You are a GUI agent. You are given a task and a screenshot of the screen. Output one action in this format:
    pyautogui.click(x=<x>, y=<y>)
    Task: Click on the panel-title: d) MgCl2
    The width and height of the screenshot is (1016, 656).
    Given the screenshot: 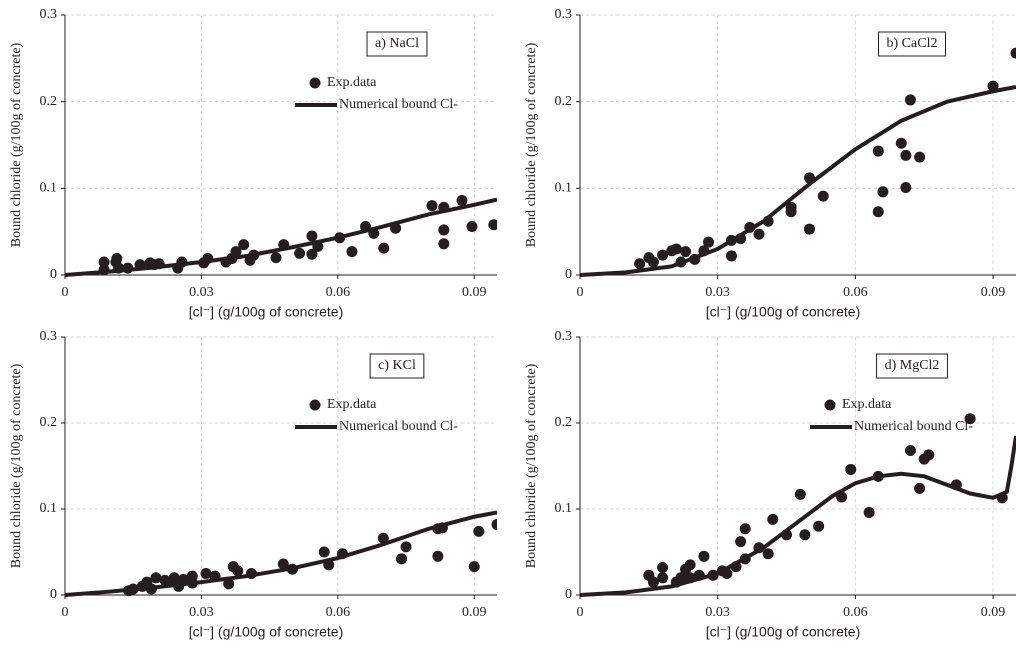 What is the action you would take?
    pyautogui.click(x=912, y=365)
    